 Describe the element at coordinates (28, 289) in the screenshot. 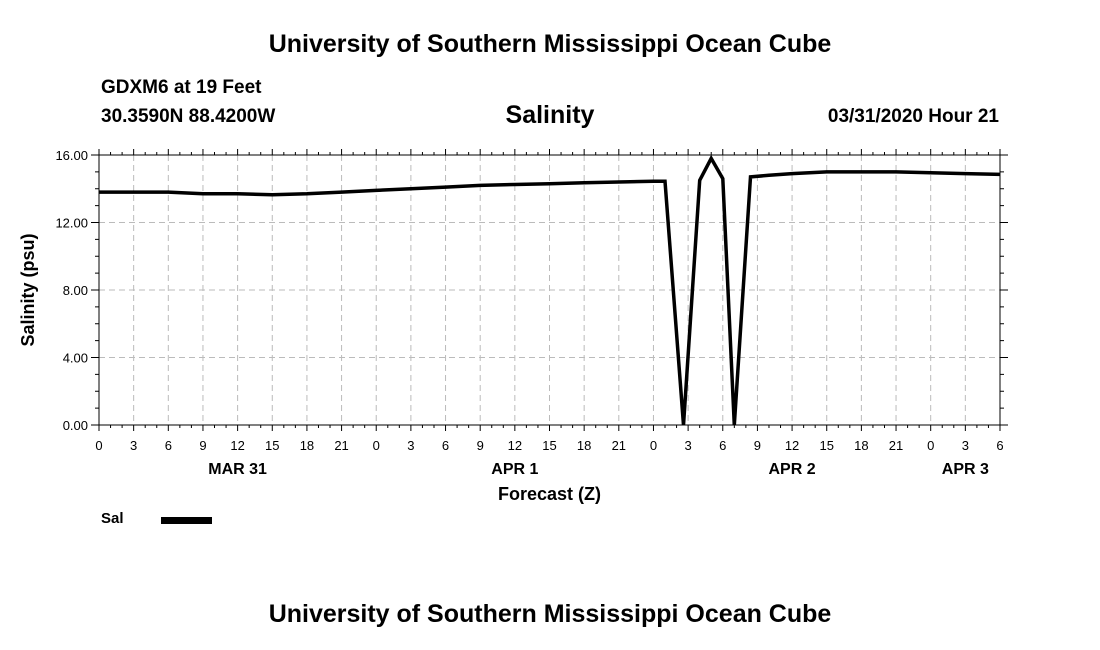

I see `y-axis-label: Salinity (psu)` at that location.